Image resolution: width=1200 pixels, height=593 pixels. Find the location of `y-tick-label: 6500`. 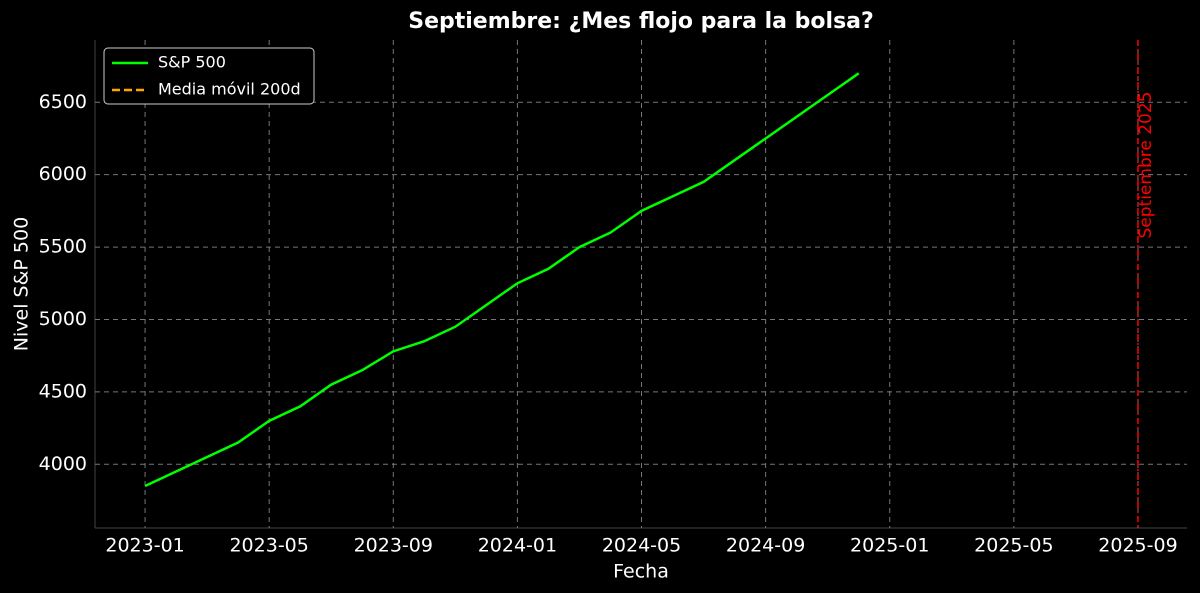

y-tick-label: 6500 is located at coordinates (63, 102).